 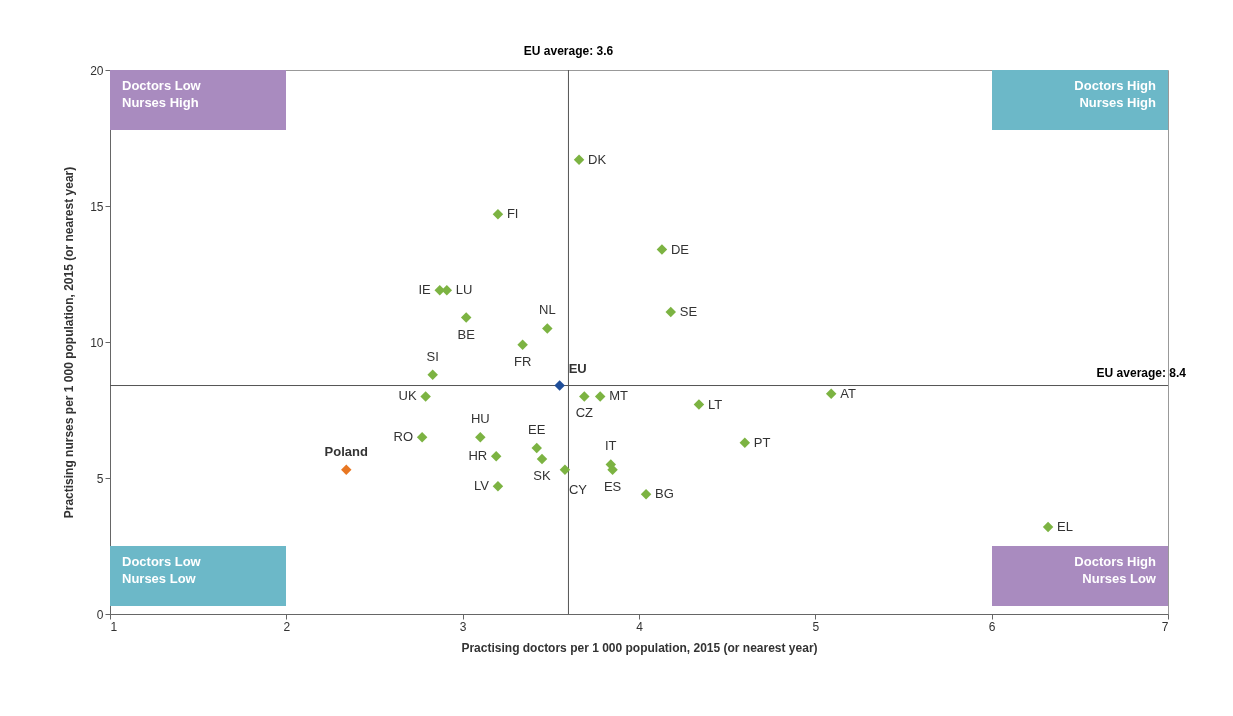 I want to click on annotation: Doctors Low Nurses Low, so click(x=161, y=570).